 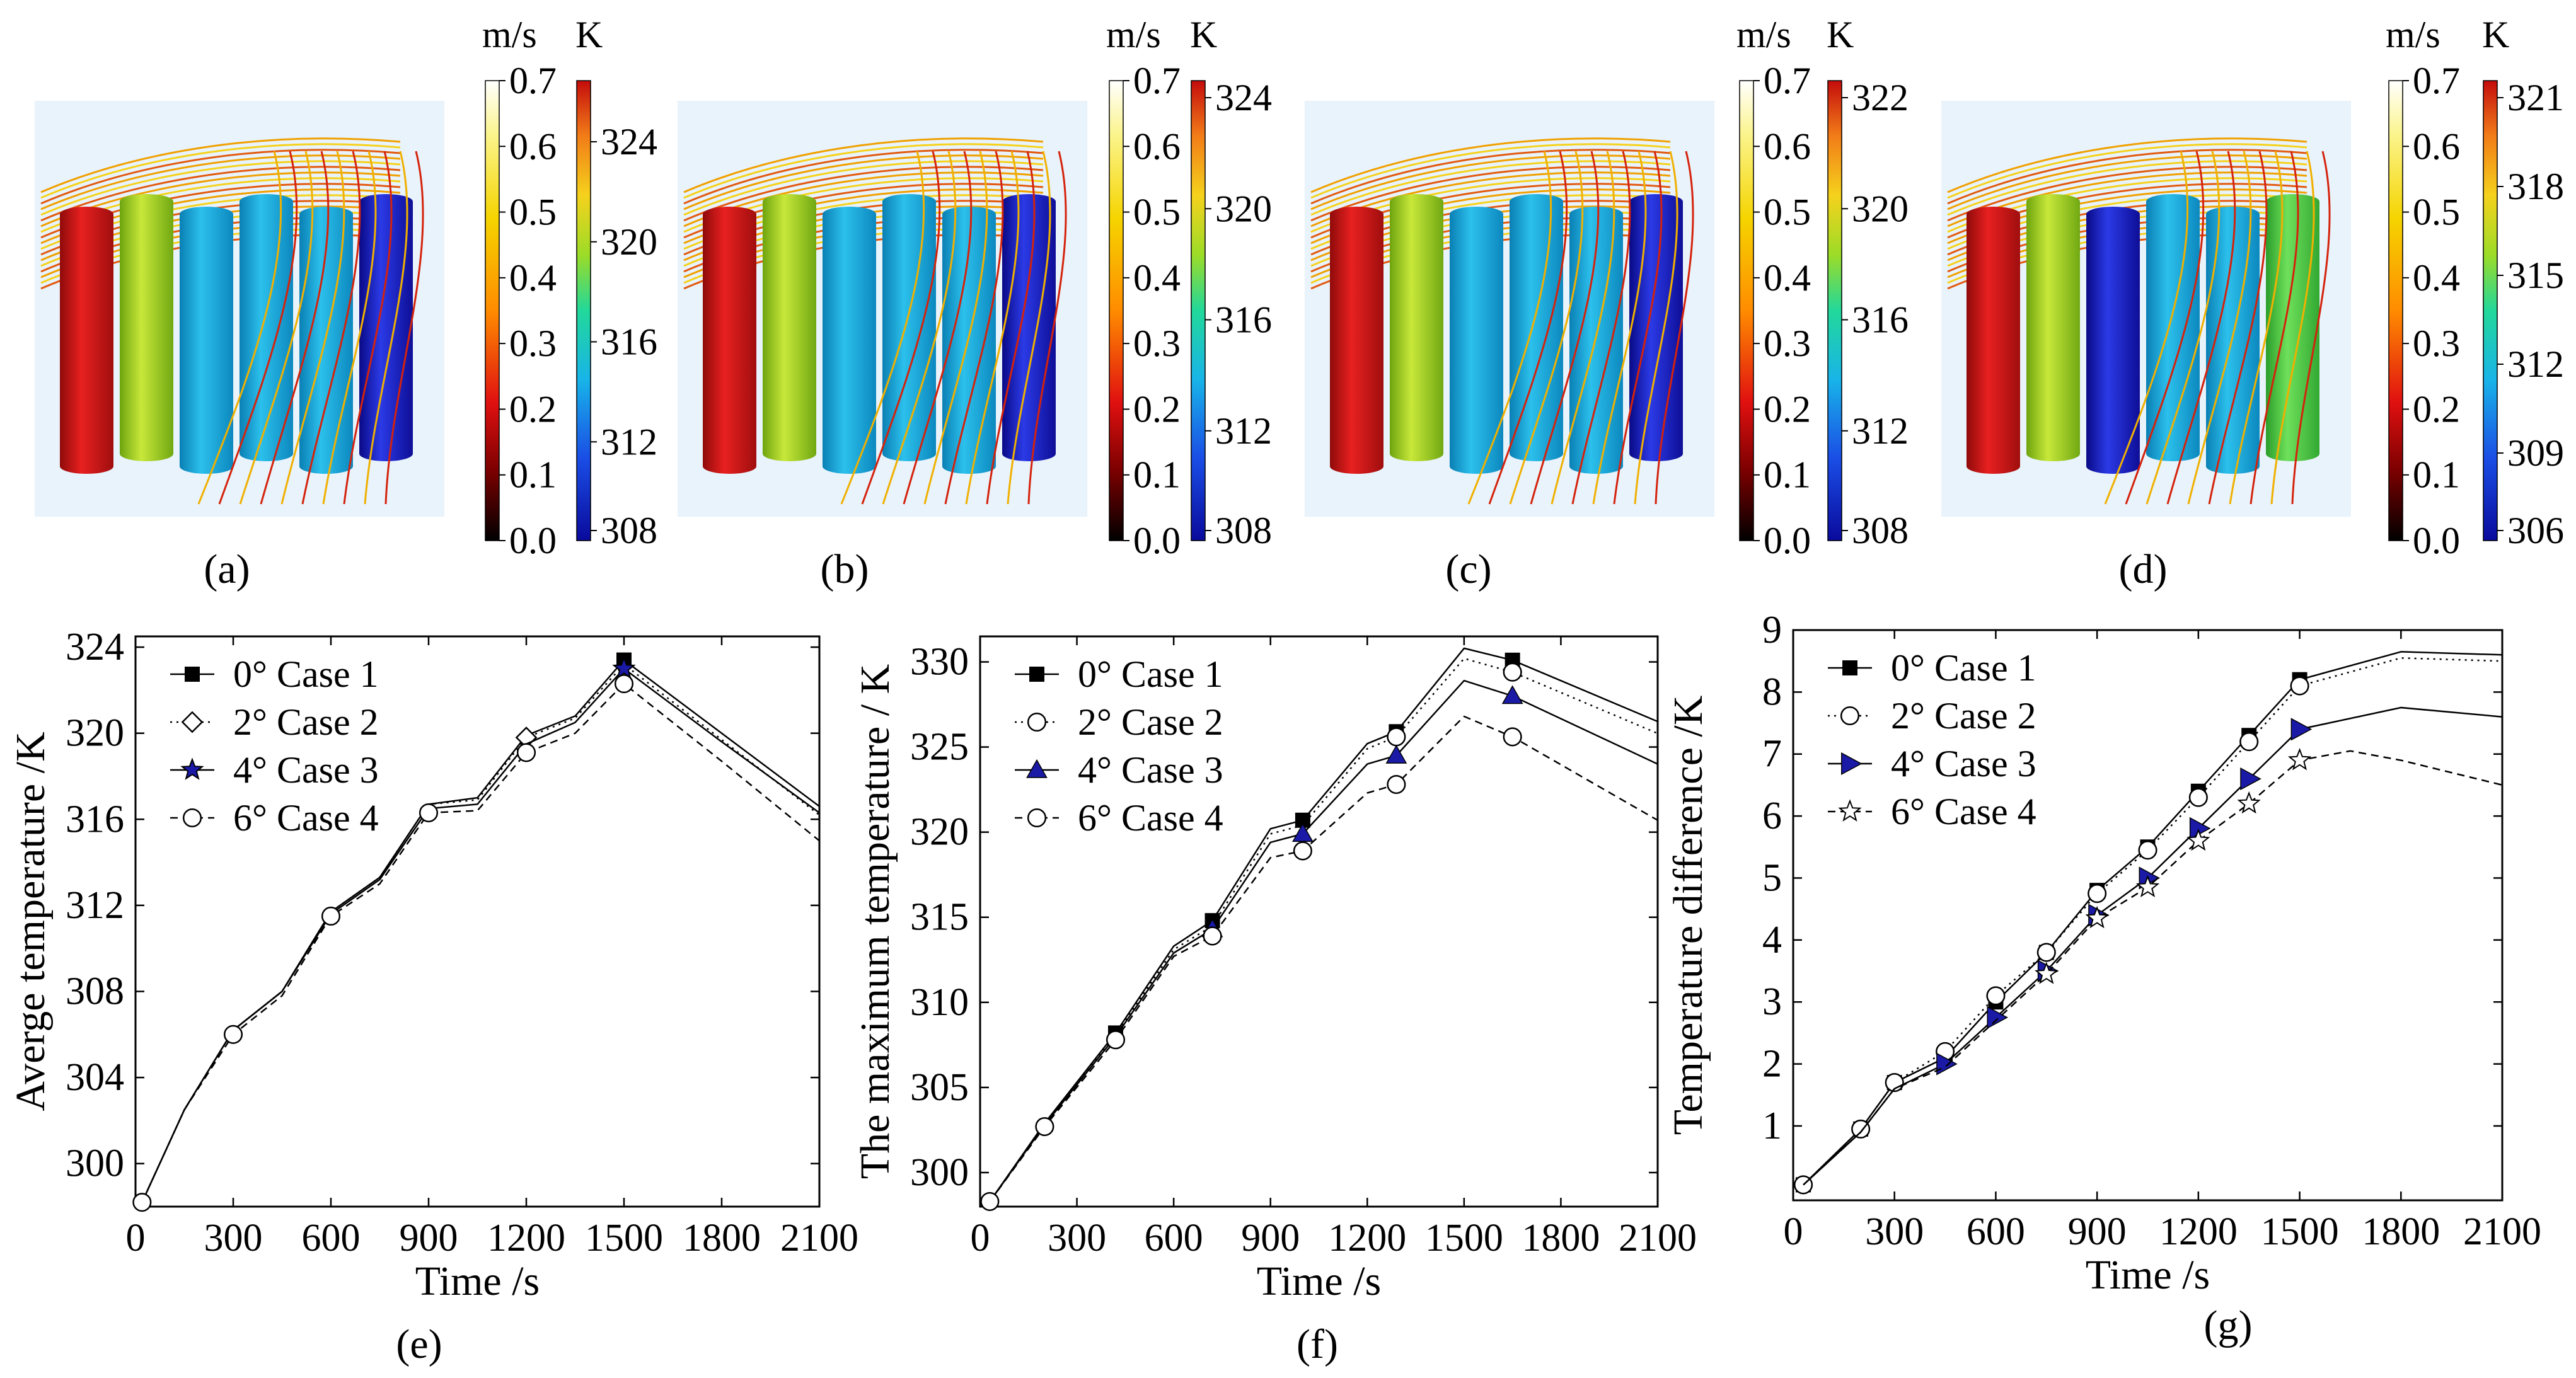 What do you see at coordinates (2535, 530) in the screenshot?
I see `temperature-tick-label: 306` at bounding box center [2535, 530].